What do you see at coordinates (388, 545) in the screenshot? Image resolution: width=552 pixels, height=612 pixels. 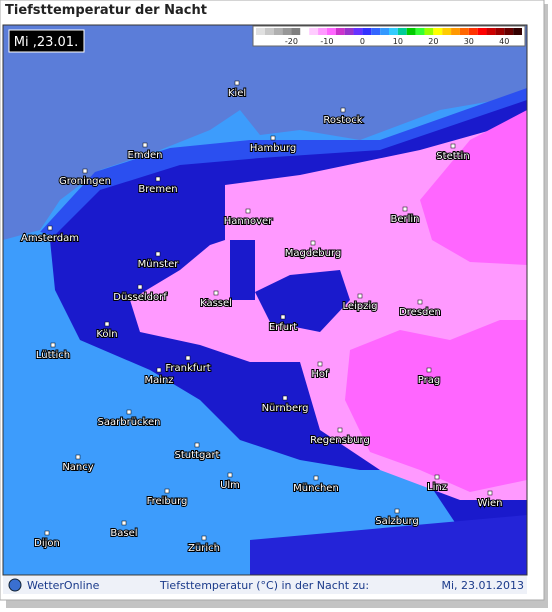 I see `alpine-region` at bounding box center [388, 545].